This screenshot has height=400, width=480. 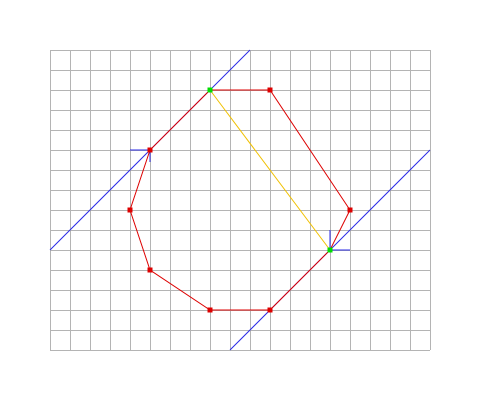 I want to click on caliper-marks, so click(x=240, y=200).